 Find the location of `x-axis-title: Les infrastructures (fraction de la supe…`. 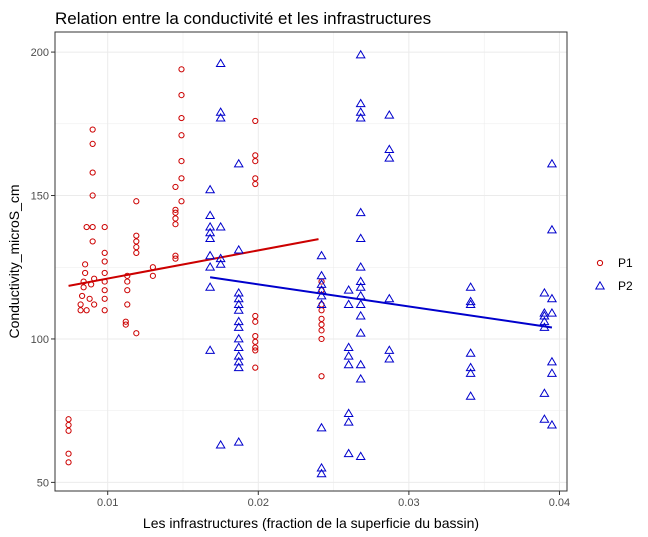

x-axis-title: Les infrastructures (fraction de la supe… is located at coordinates (311, 523).